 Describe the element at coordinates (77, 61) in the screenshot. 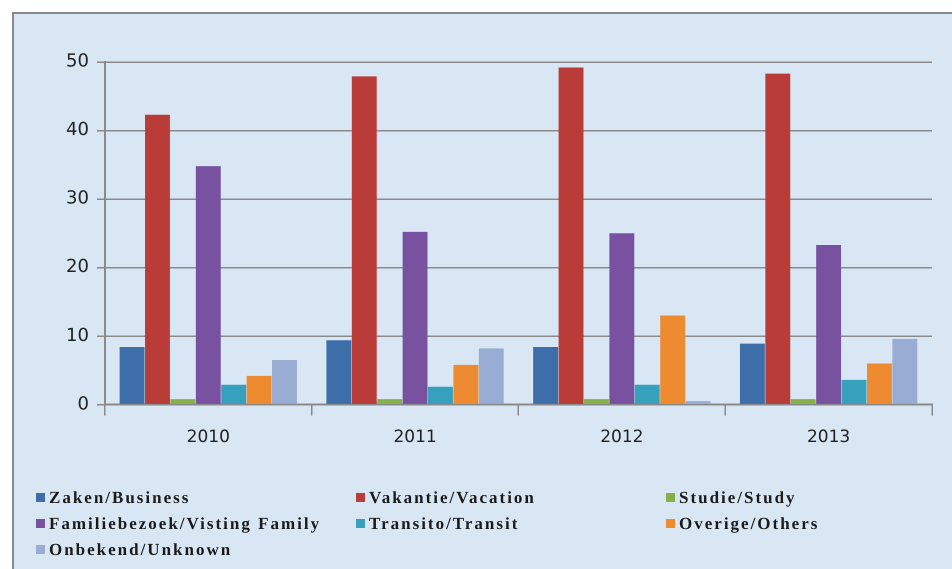

I see `y-tick-label: 50` at that location.